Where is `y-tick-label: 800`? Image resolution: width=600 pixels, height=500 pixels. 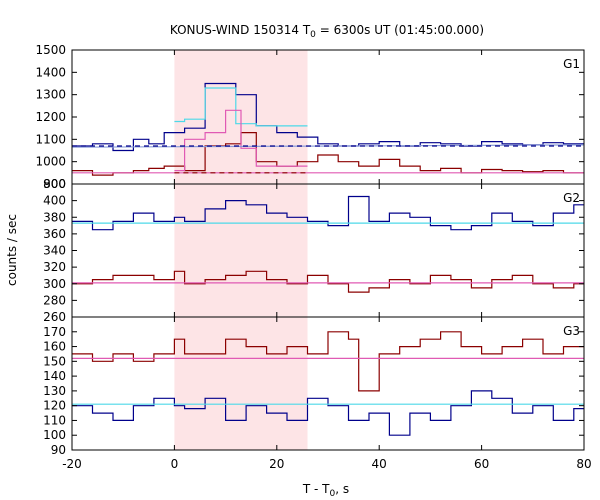 y-tick-label: 800 is located at coordinates (54, 184).